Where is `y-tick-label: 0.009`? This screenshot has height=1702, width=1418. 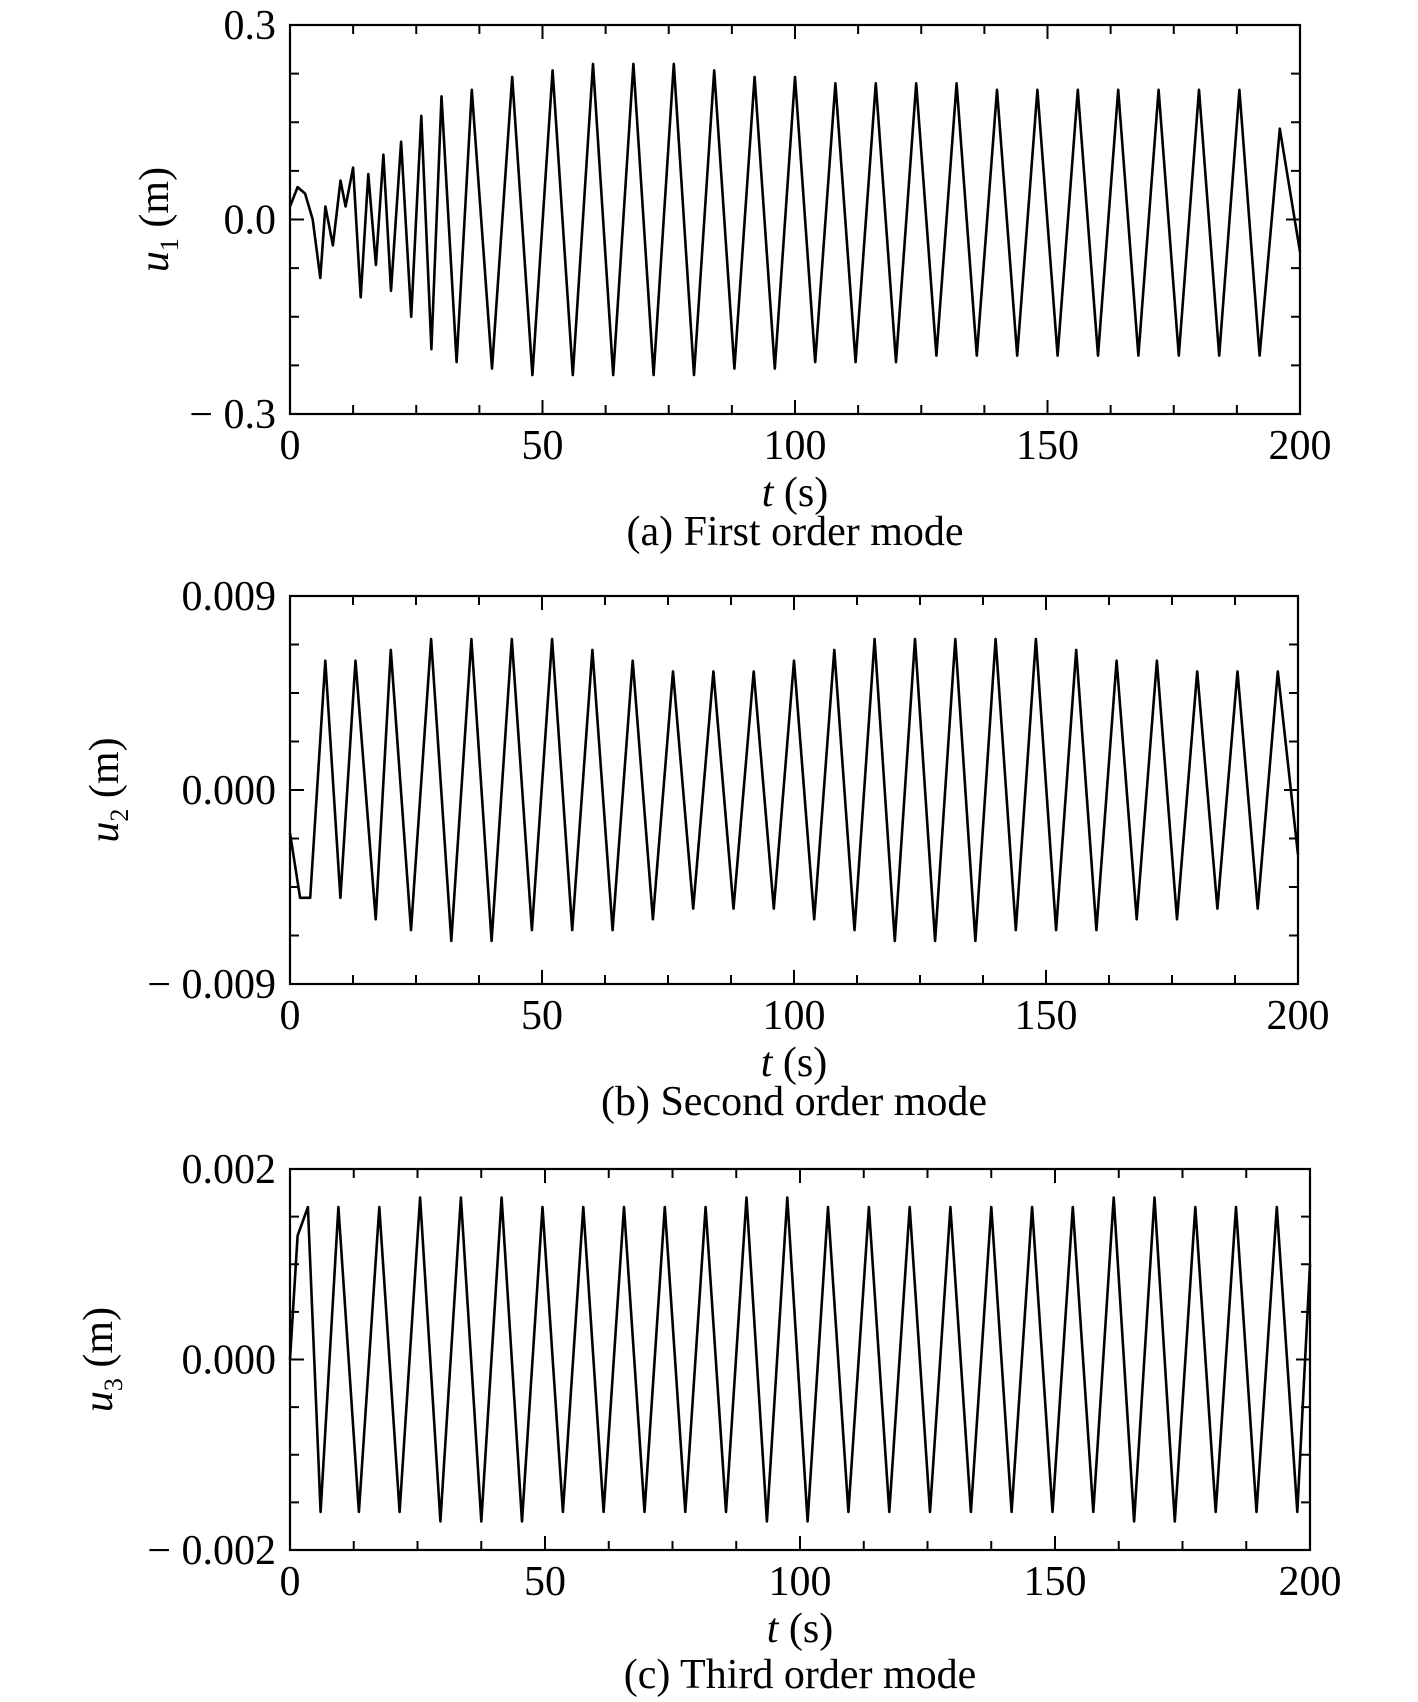 y-tick-label: 0.009 is located at coordinates (229, 597).